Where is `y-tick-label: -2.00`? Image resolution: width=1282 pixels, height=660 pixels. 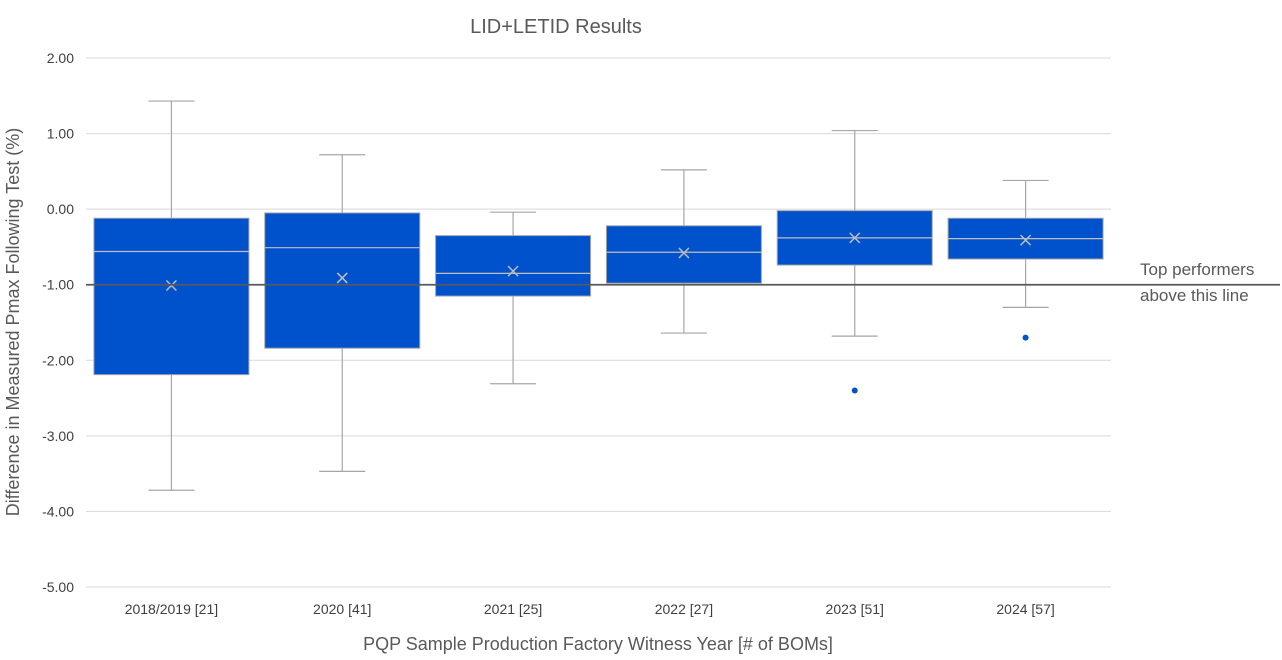 y-tick-label: -2.00 is located at coordinates (58, 360).